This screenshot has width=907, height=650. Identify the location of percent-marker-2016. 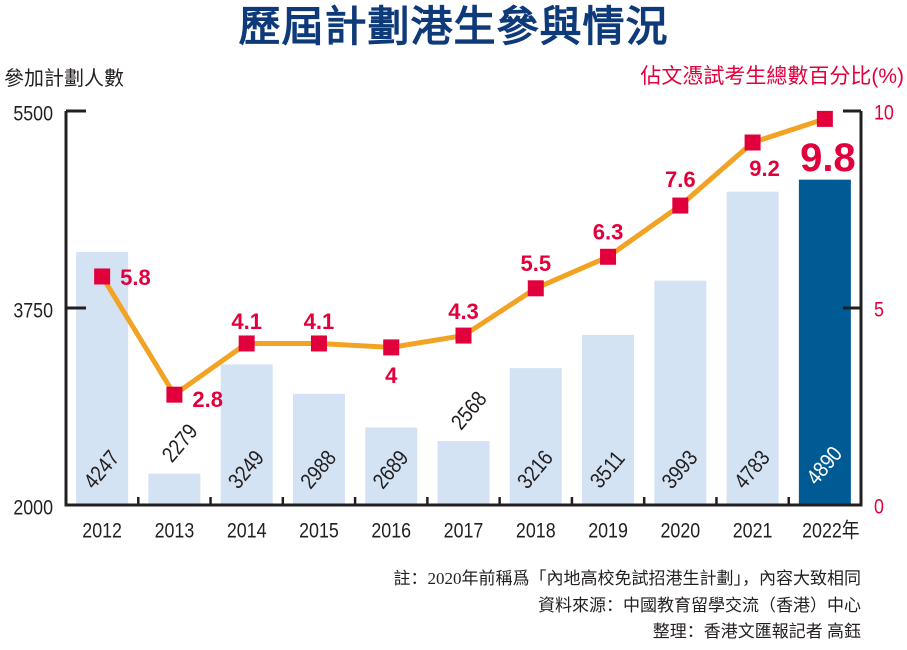
(391, 347).